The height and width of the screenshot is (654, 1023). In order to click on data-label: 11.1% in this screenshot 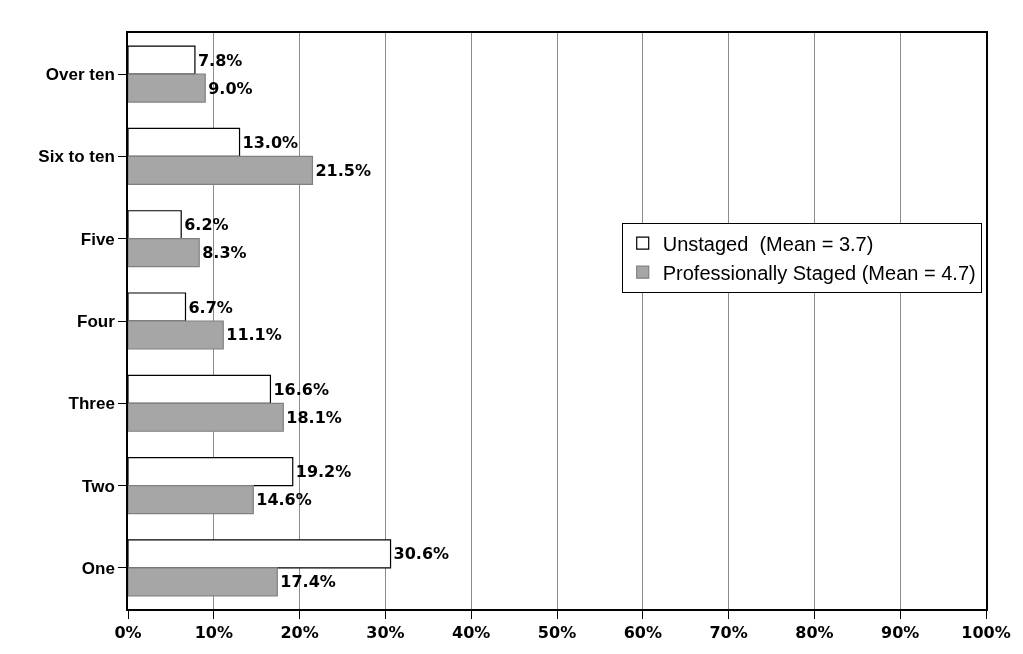, I will do `click(254, 335)`.